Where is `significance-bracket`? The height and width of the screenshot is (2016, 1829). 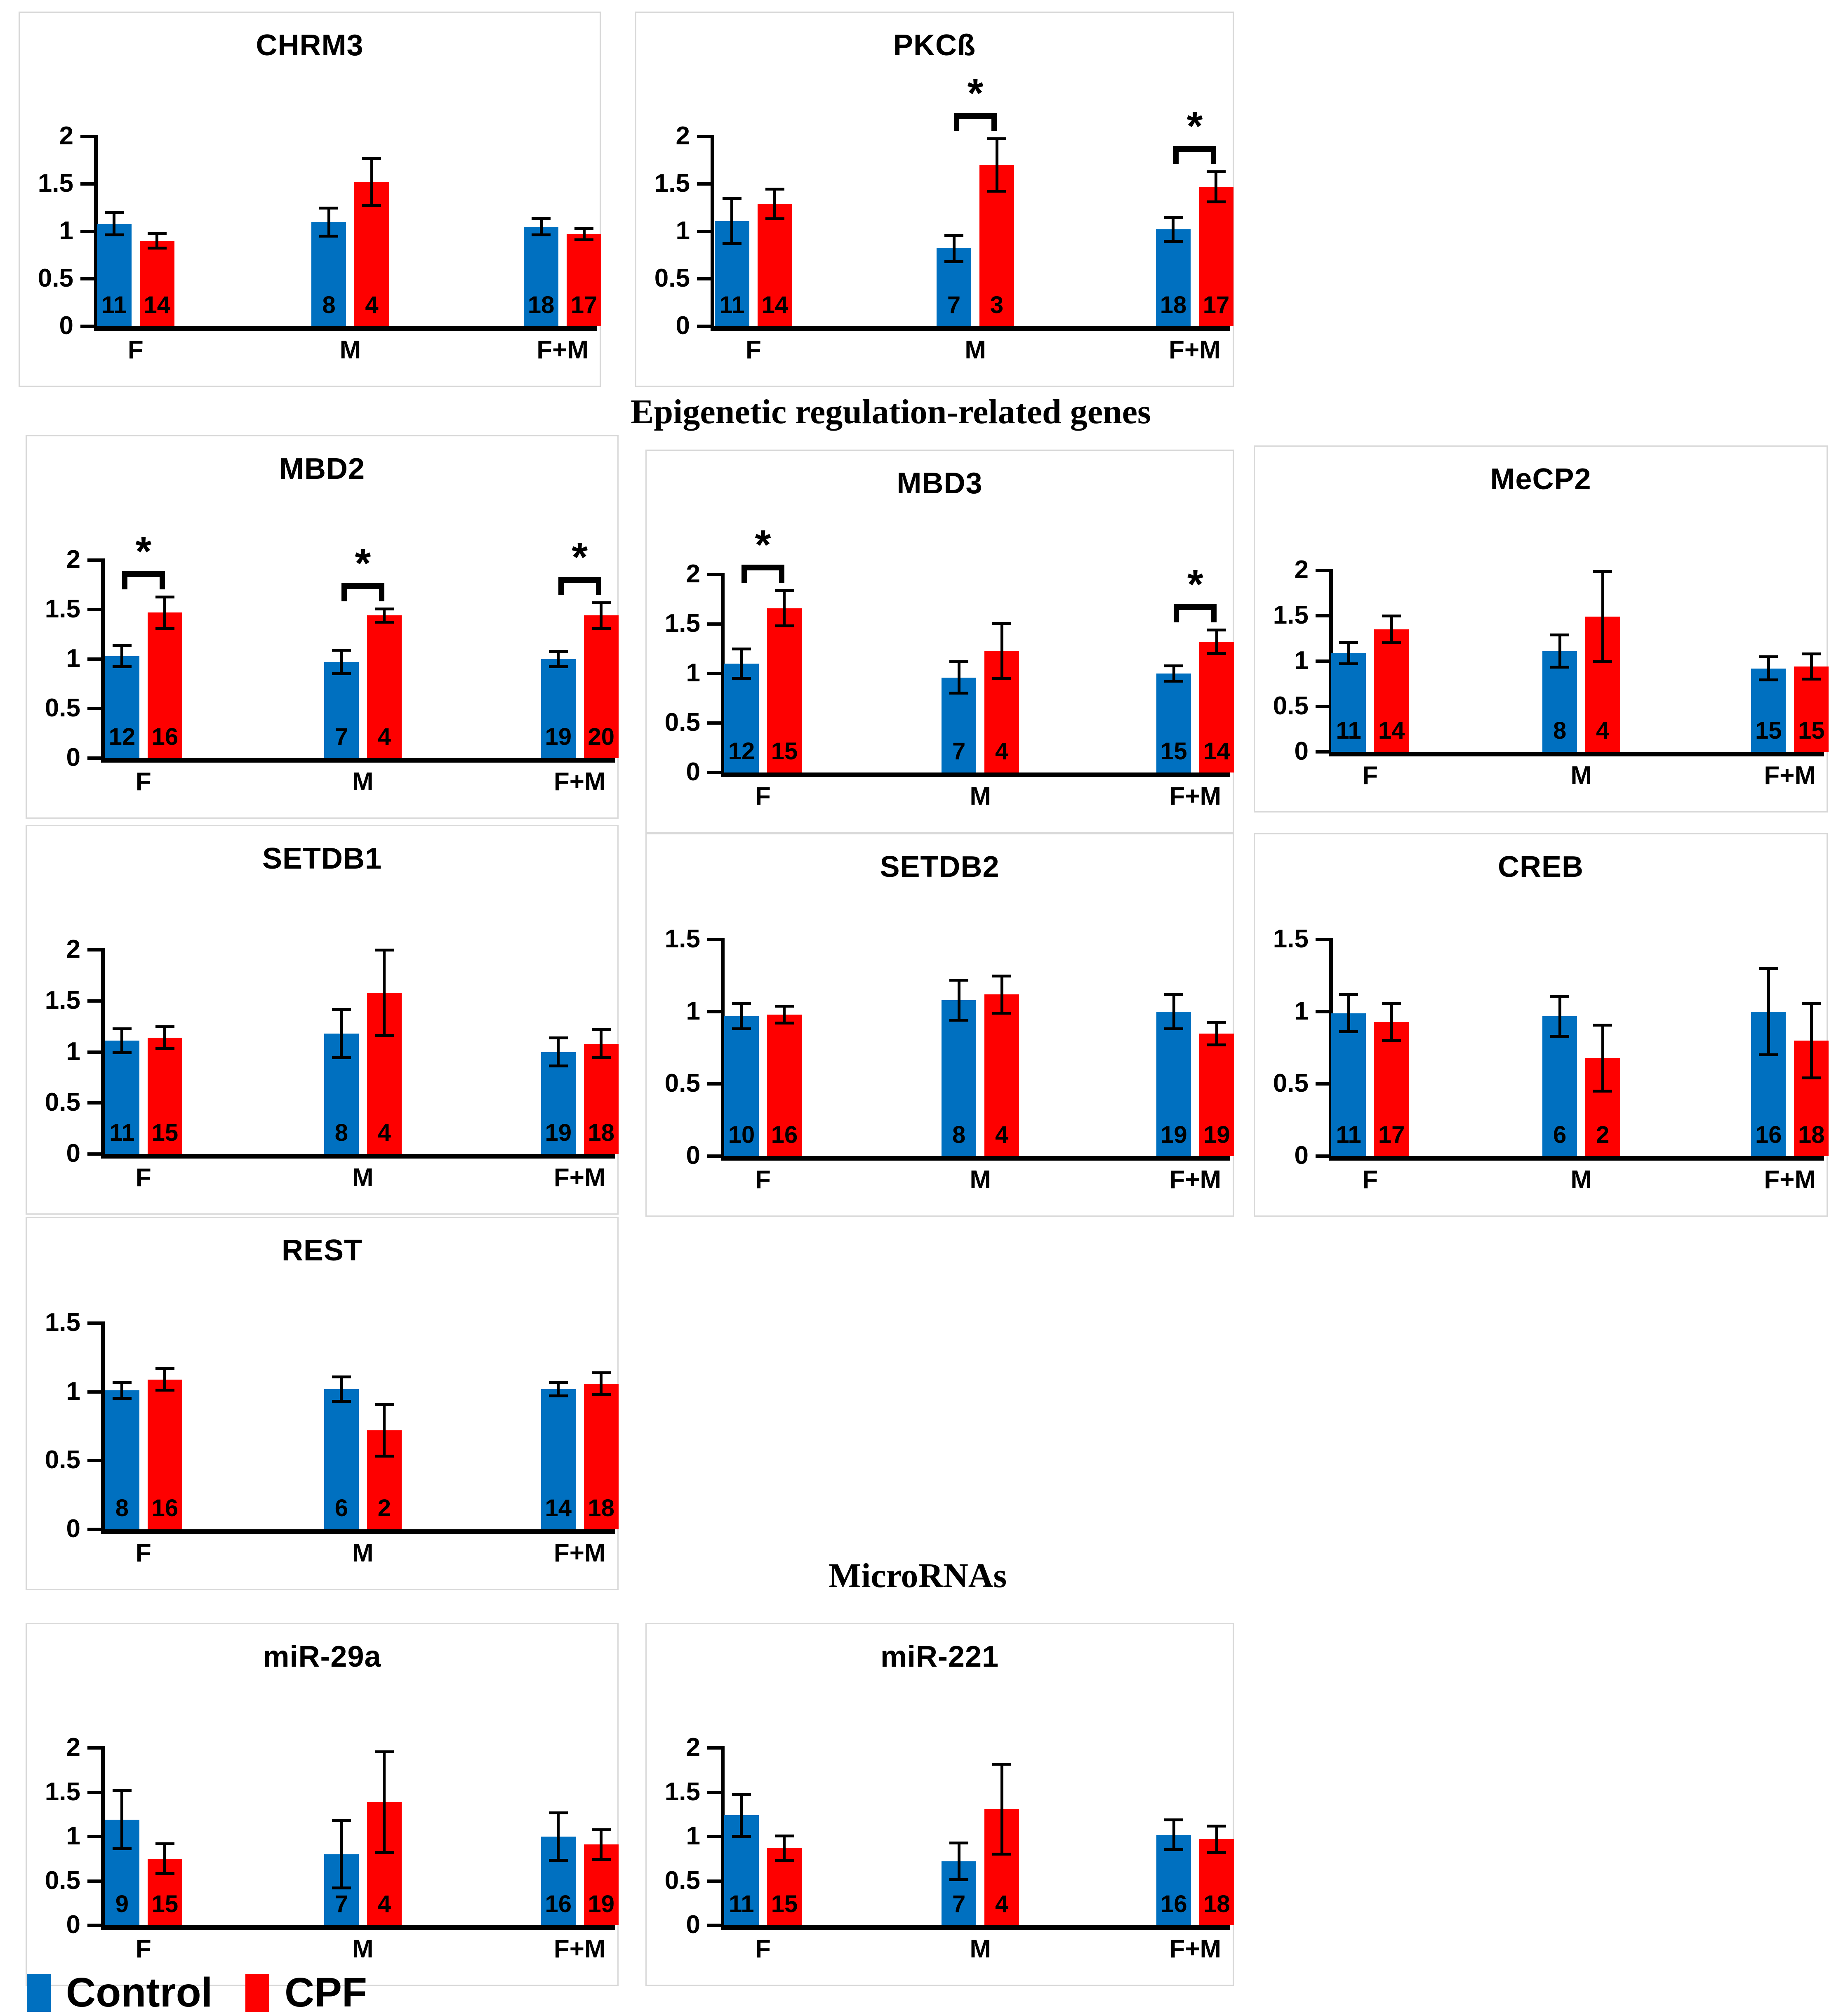 significance-bracket is located at coordinates (975, 116).